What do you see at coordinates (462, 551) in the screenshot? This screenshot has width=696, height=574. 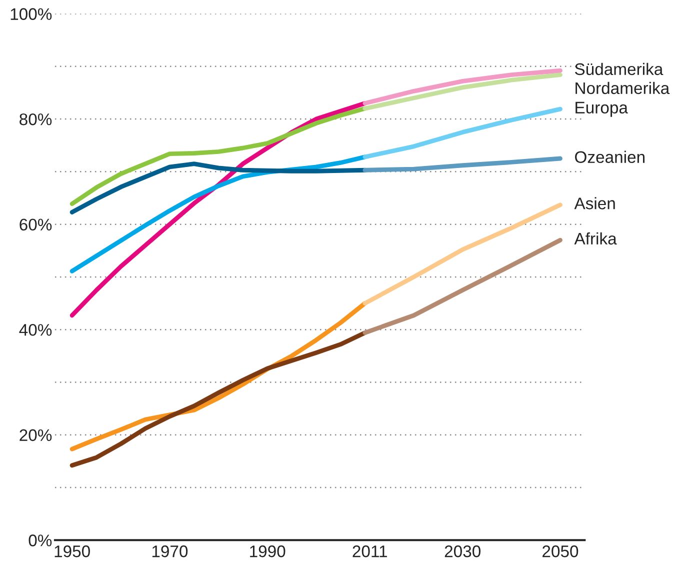 I see `x-tick-label: 2030` at bounding box center [462, 551].